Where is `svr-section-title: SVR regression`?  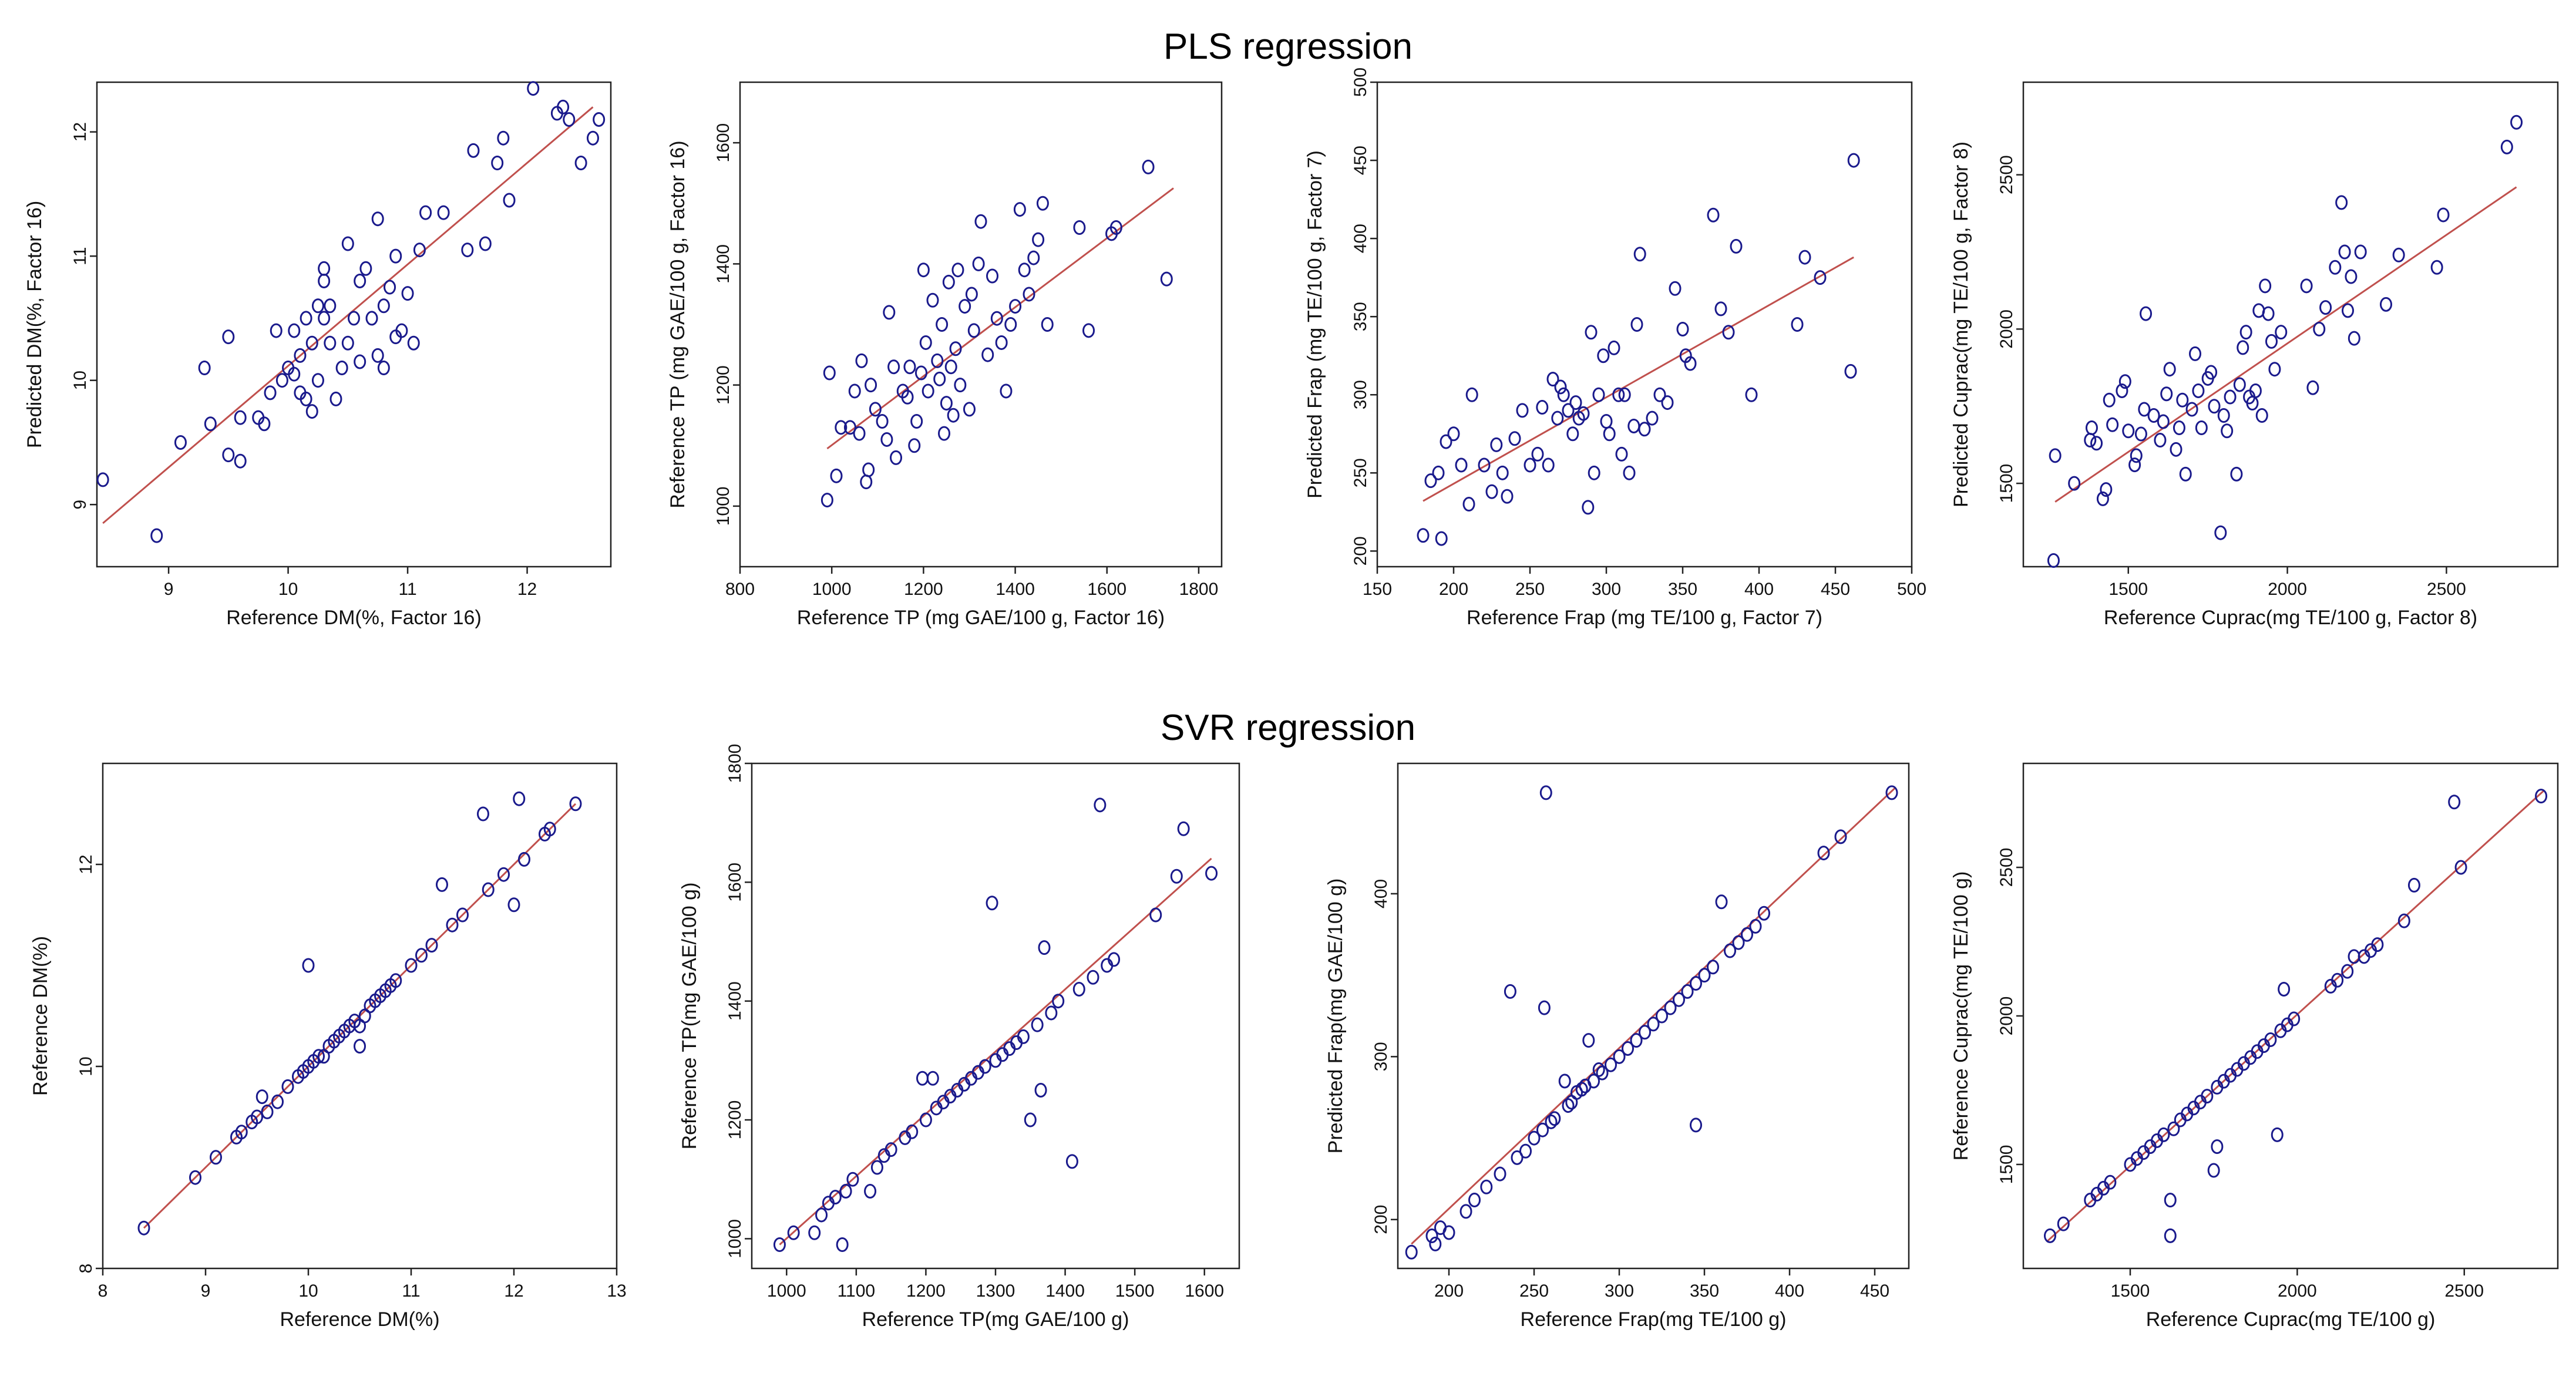
svr-section-title: SVR regression is located at coordinates (1288, 728).